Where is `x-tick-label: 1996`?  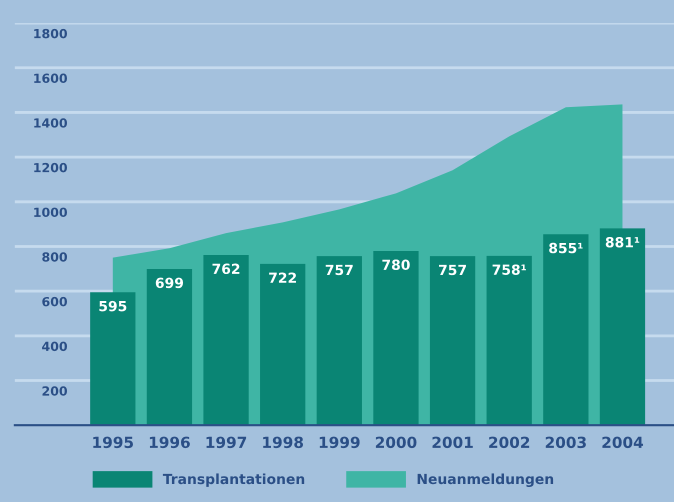
x-tick-label: 1996 is located at coordinates (170, 442).